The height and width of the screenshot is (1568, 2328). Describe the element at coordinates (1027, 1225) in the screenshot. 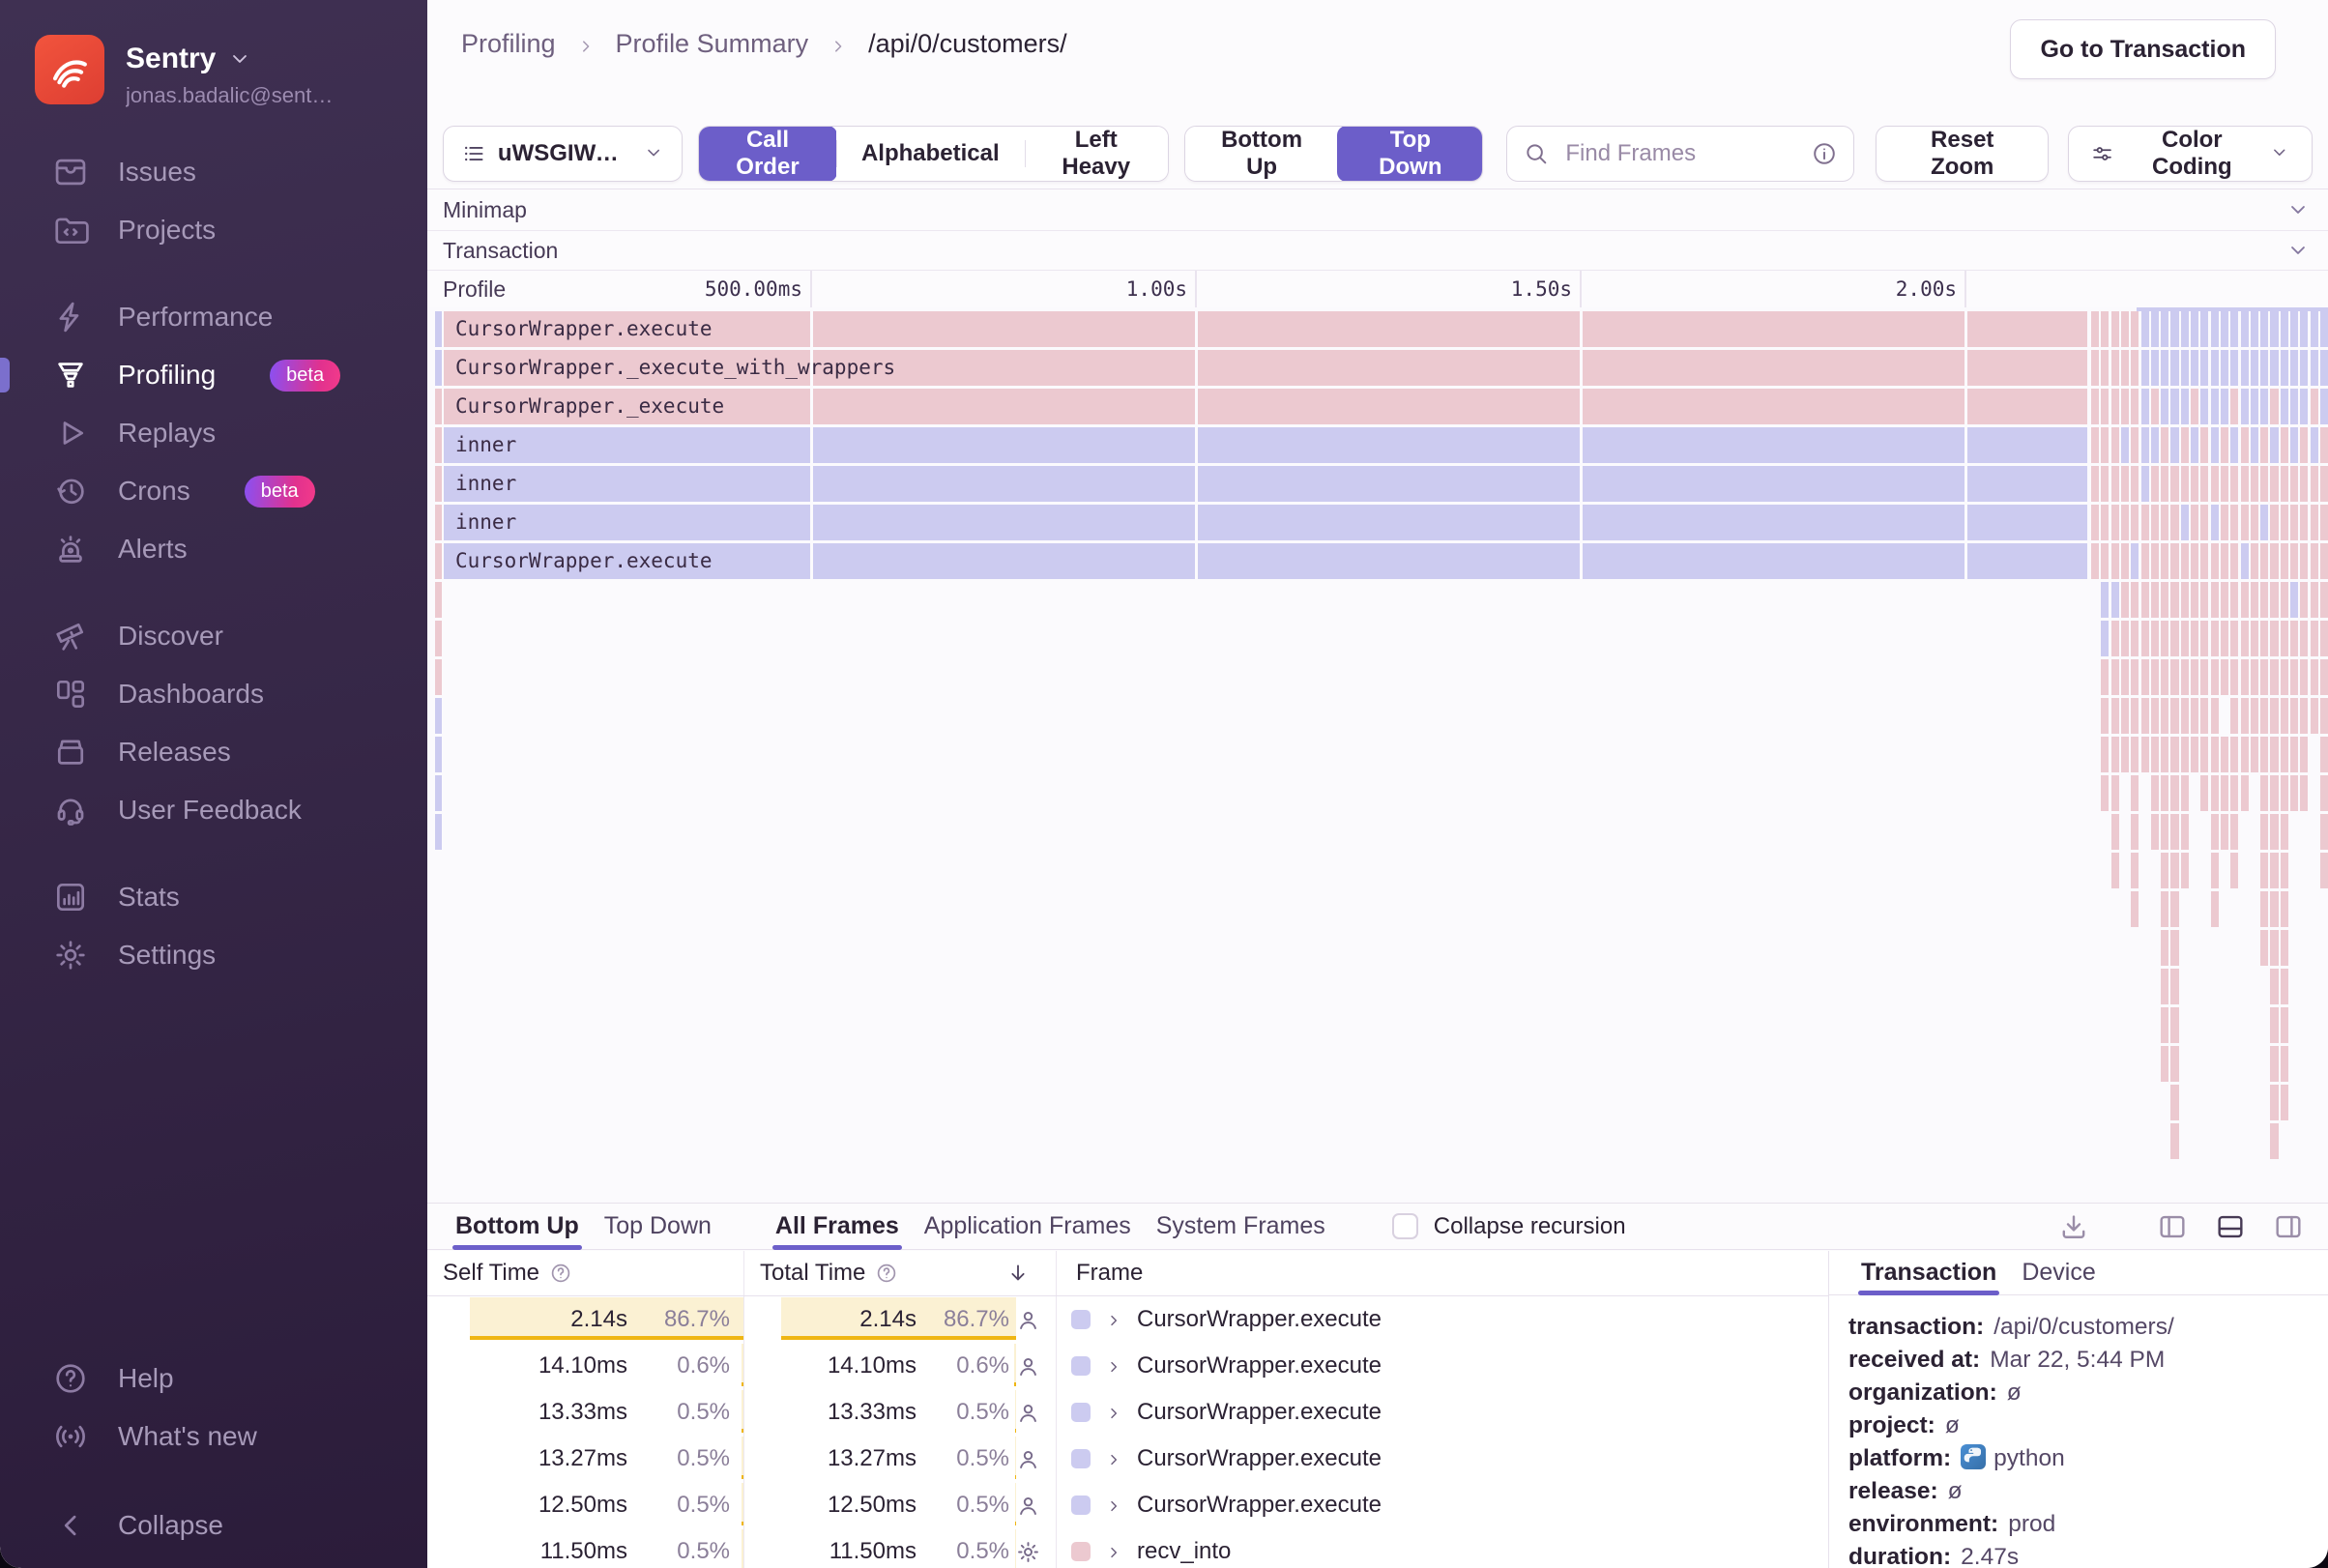

I see `tab-application-frames: Application Frames` at that location.